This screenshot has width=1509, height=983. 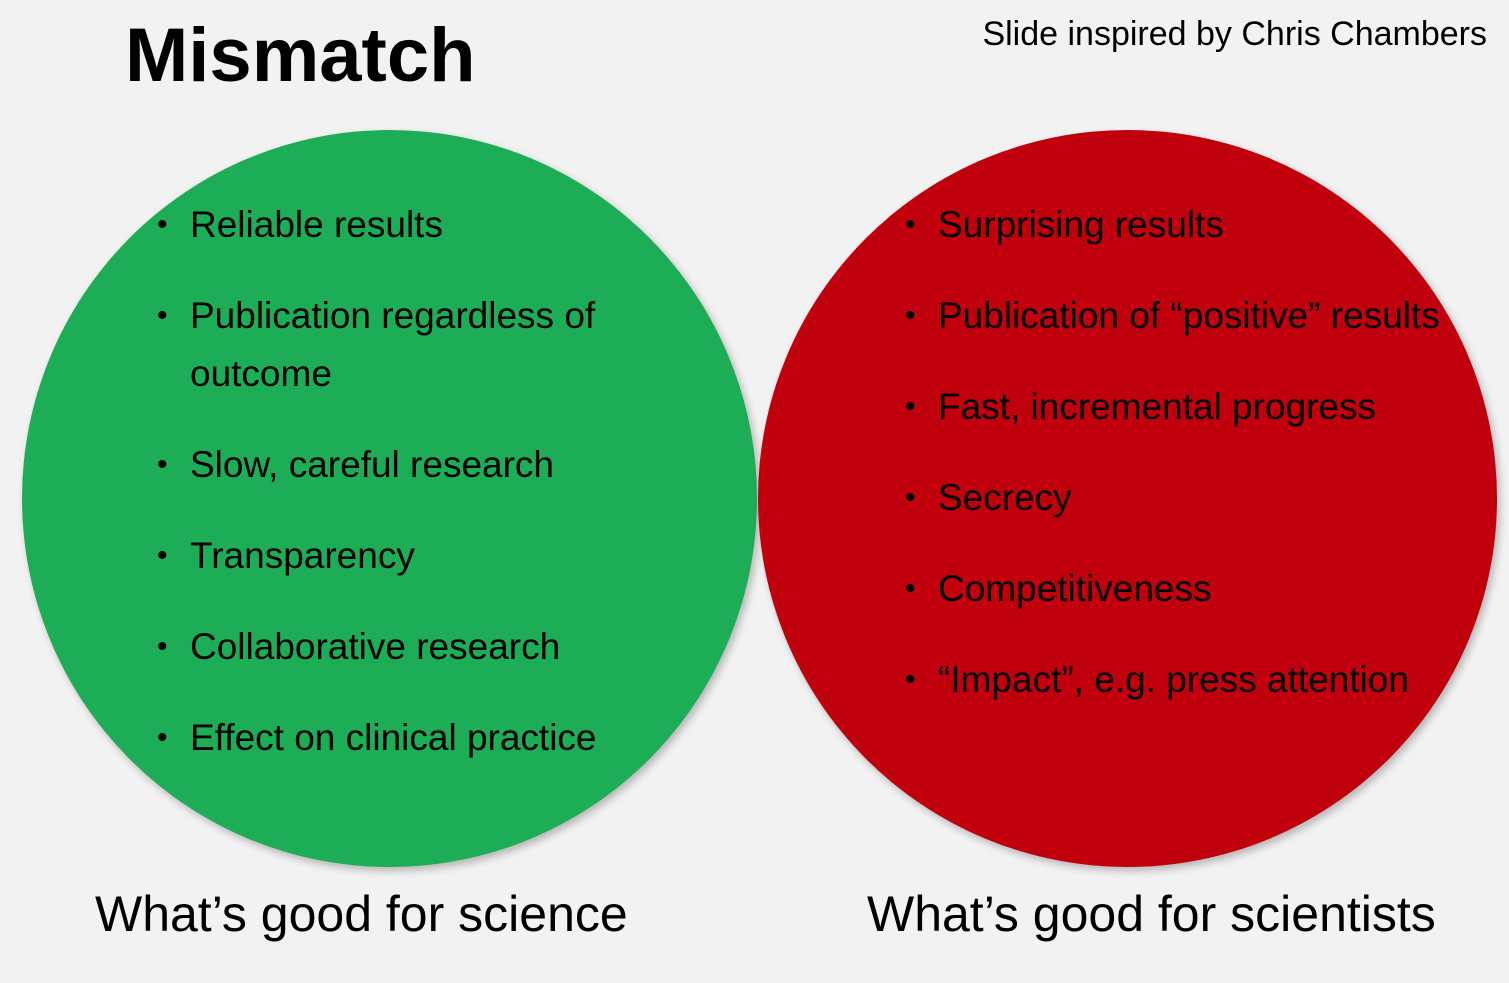 I want to click on list-item-text: Collaborative research, so click(x=375, y=646).